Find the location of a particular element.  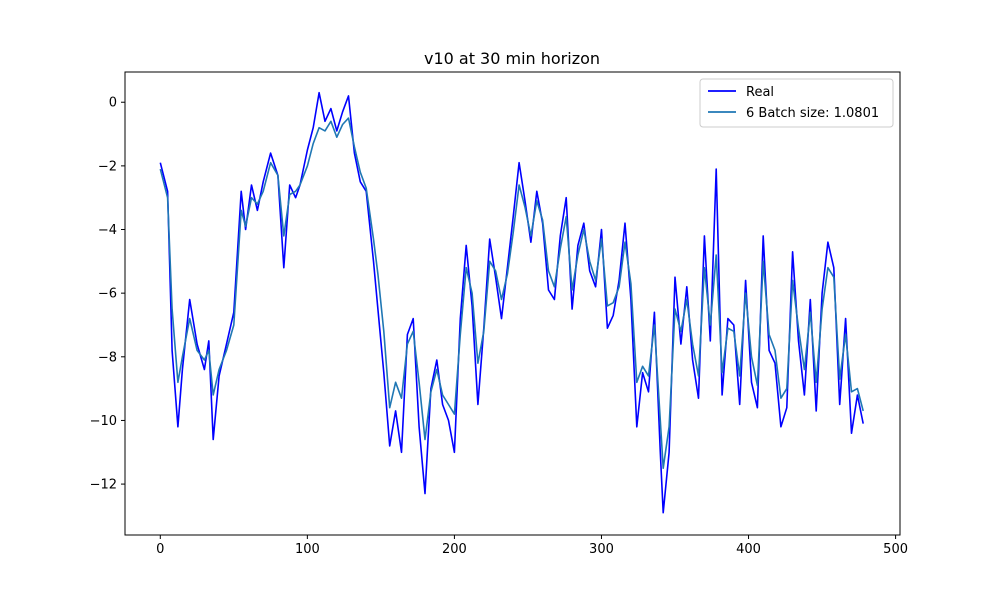

x-axis: 0 100 200 300 400 500 is located at coordinates (532, 546).